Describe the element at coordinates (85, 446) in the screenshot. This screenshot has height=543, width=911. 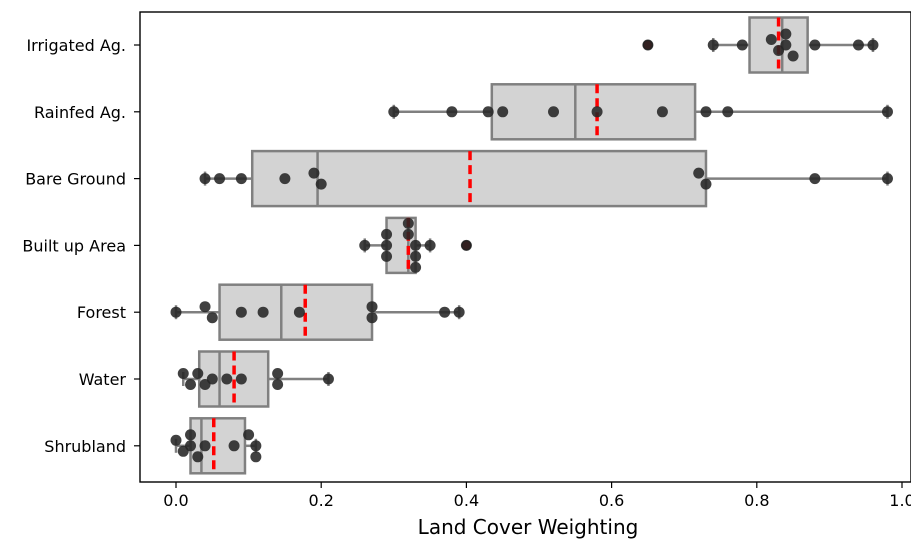
I see `y-tick-label: Shrubland` at that location.